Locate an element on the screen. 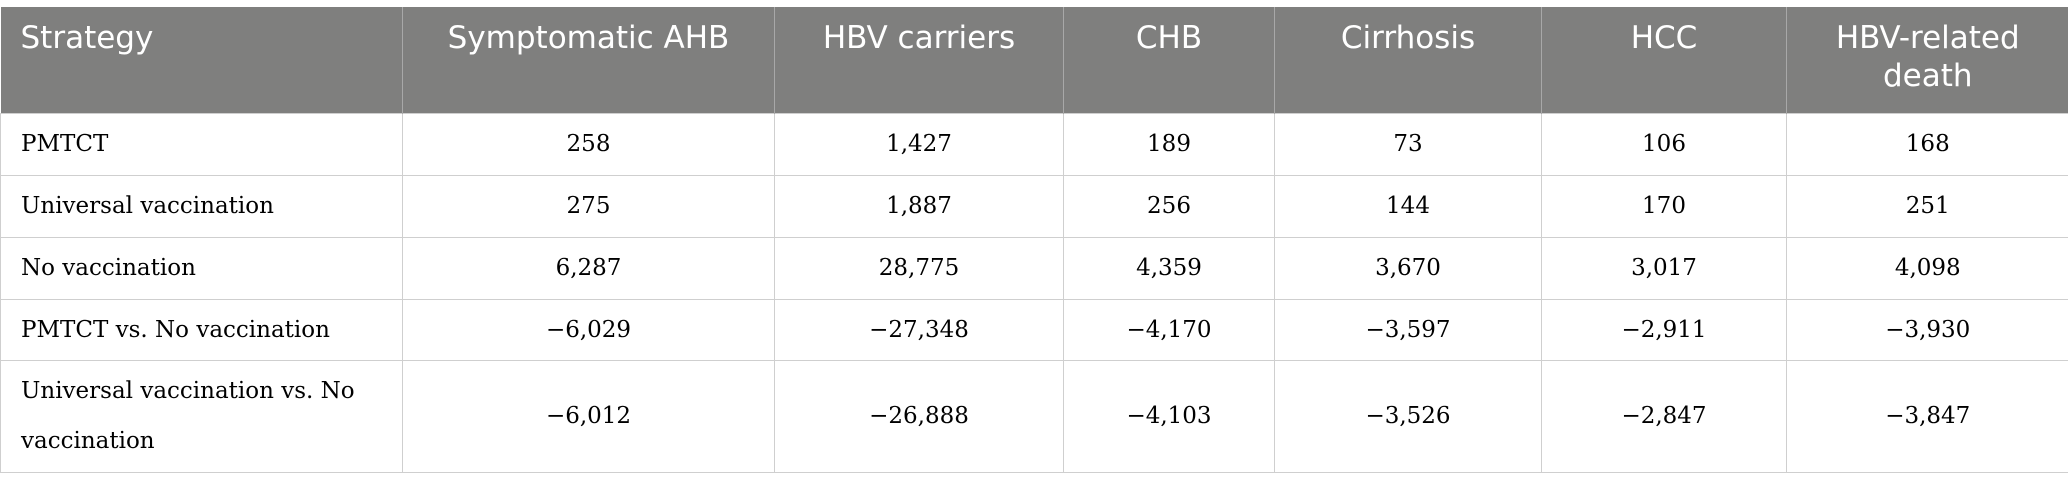 The height and width of the screenshot is (491, 2068). table-cell: 106 is located at coordinates (1664, 144).